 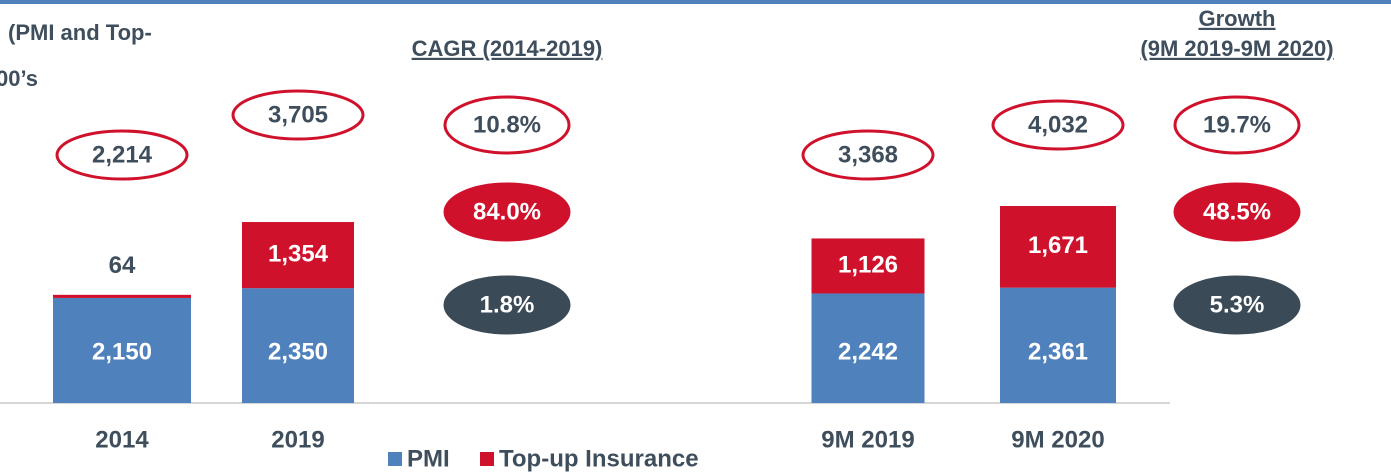 I want to click on total-label: 3,705, so click(x=298, y=114).